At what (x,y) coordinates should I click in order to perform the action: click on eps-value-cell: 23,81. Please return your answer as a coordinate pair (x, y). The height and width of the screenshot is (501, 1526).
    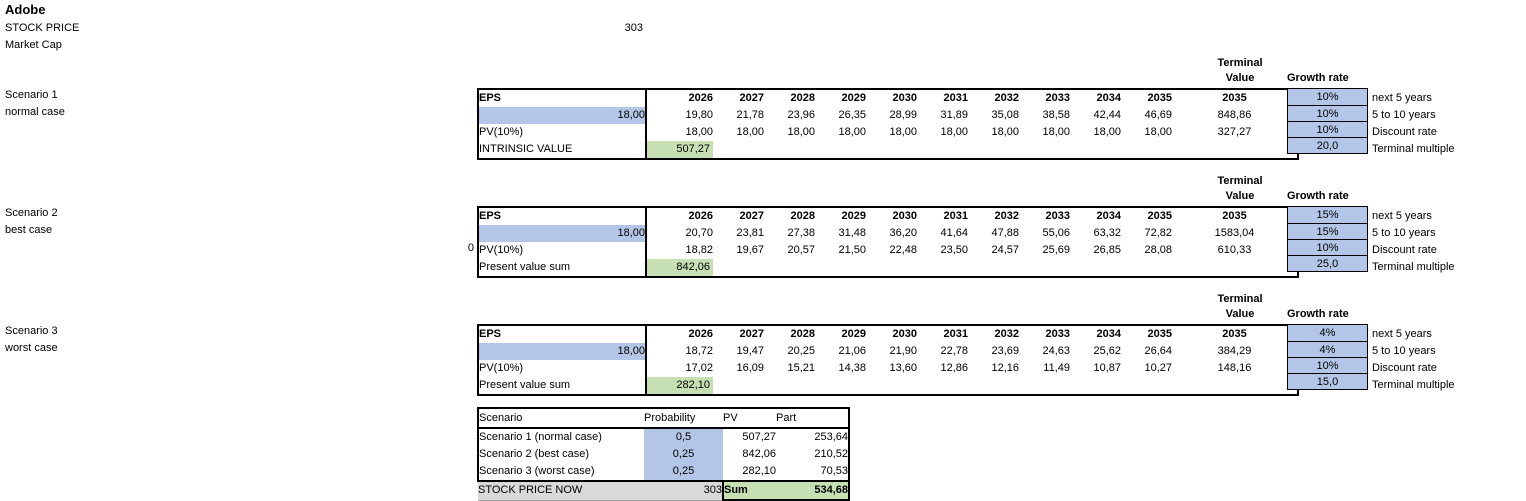
    Looking at the image, I should click on (750, 233).